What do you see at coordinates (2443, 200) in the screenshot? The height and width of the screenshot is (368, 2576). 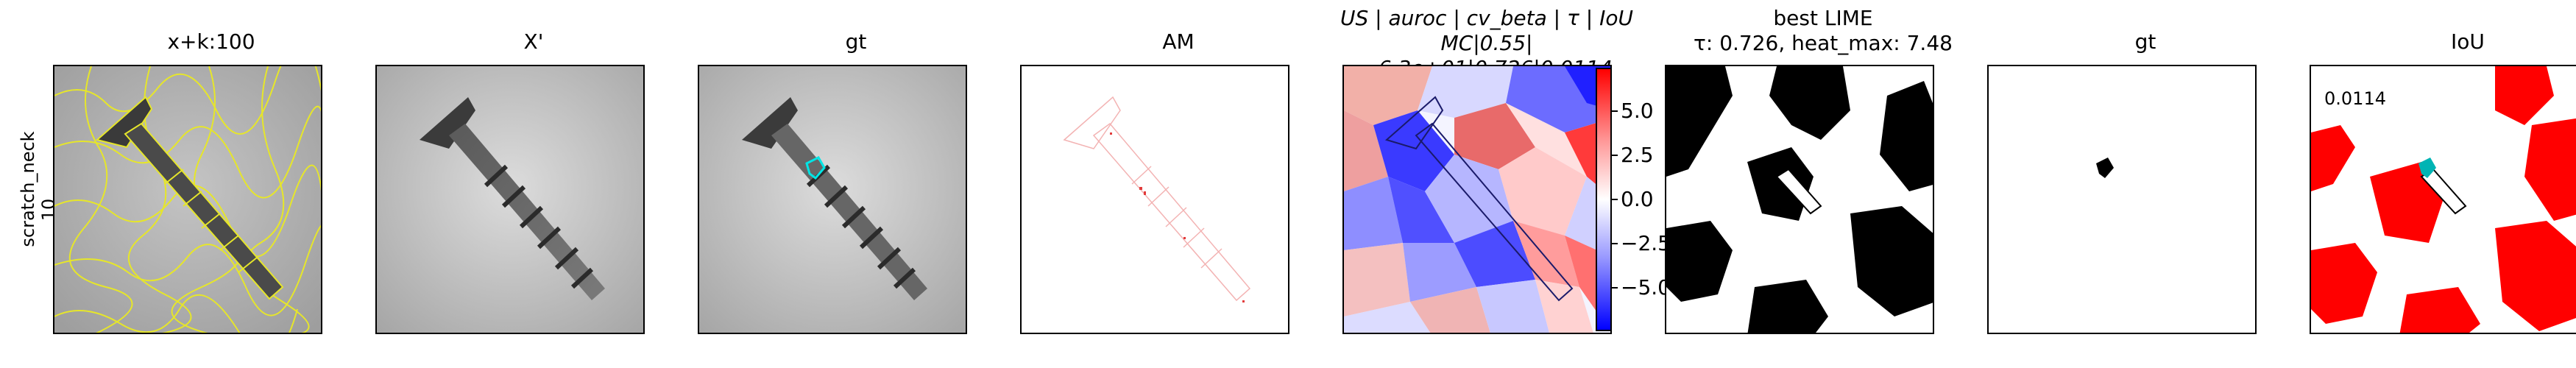 I see `iou-map: 0.0114` at bounding box center [2443, 200].